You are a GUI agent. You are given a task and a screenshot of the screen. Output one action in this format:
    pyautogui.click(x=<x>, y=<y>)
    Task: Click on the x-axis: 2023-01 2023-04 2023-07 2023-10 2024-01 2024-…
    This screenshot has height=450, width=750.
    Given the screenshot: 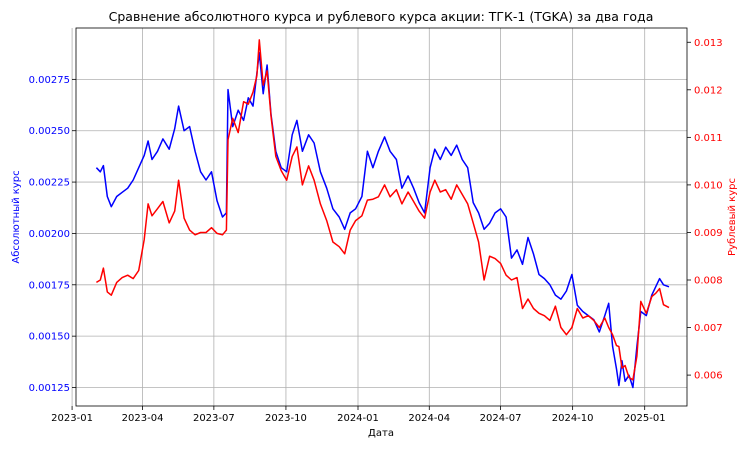 What is the action you would take?
    pyautogui.click(x=358, y=415)
    